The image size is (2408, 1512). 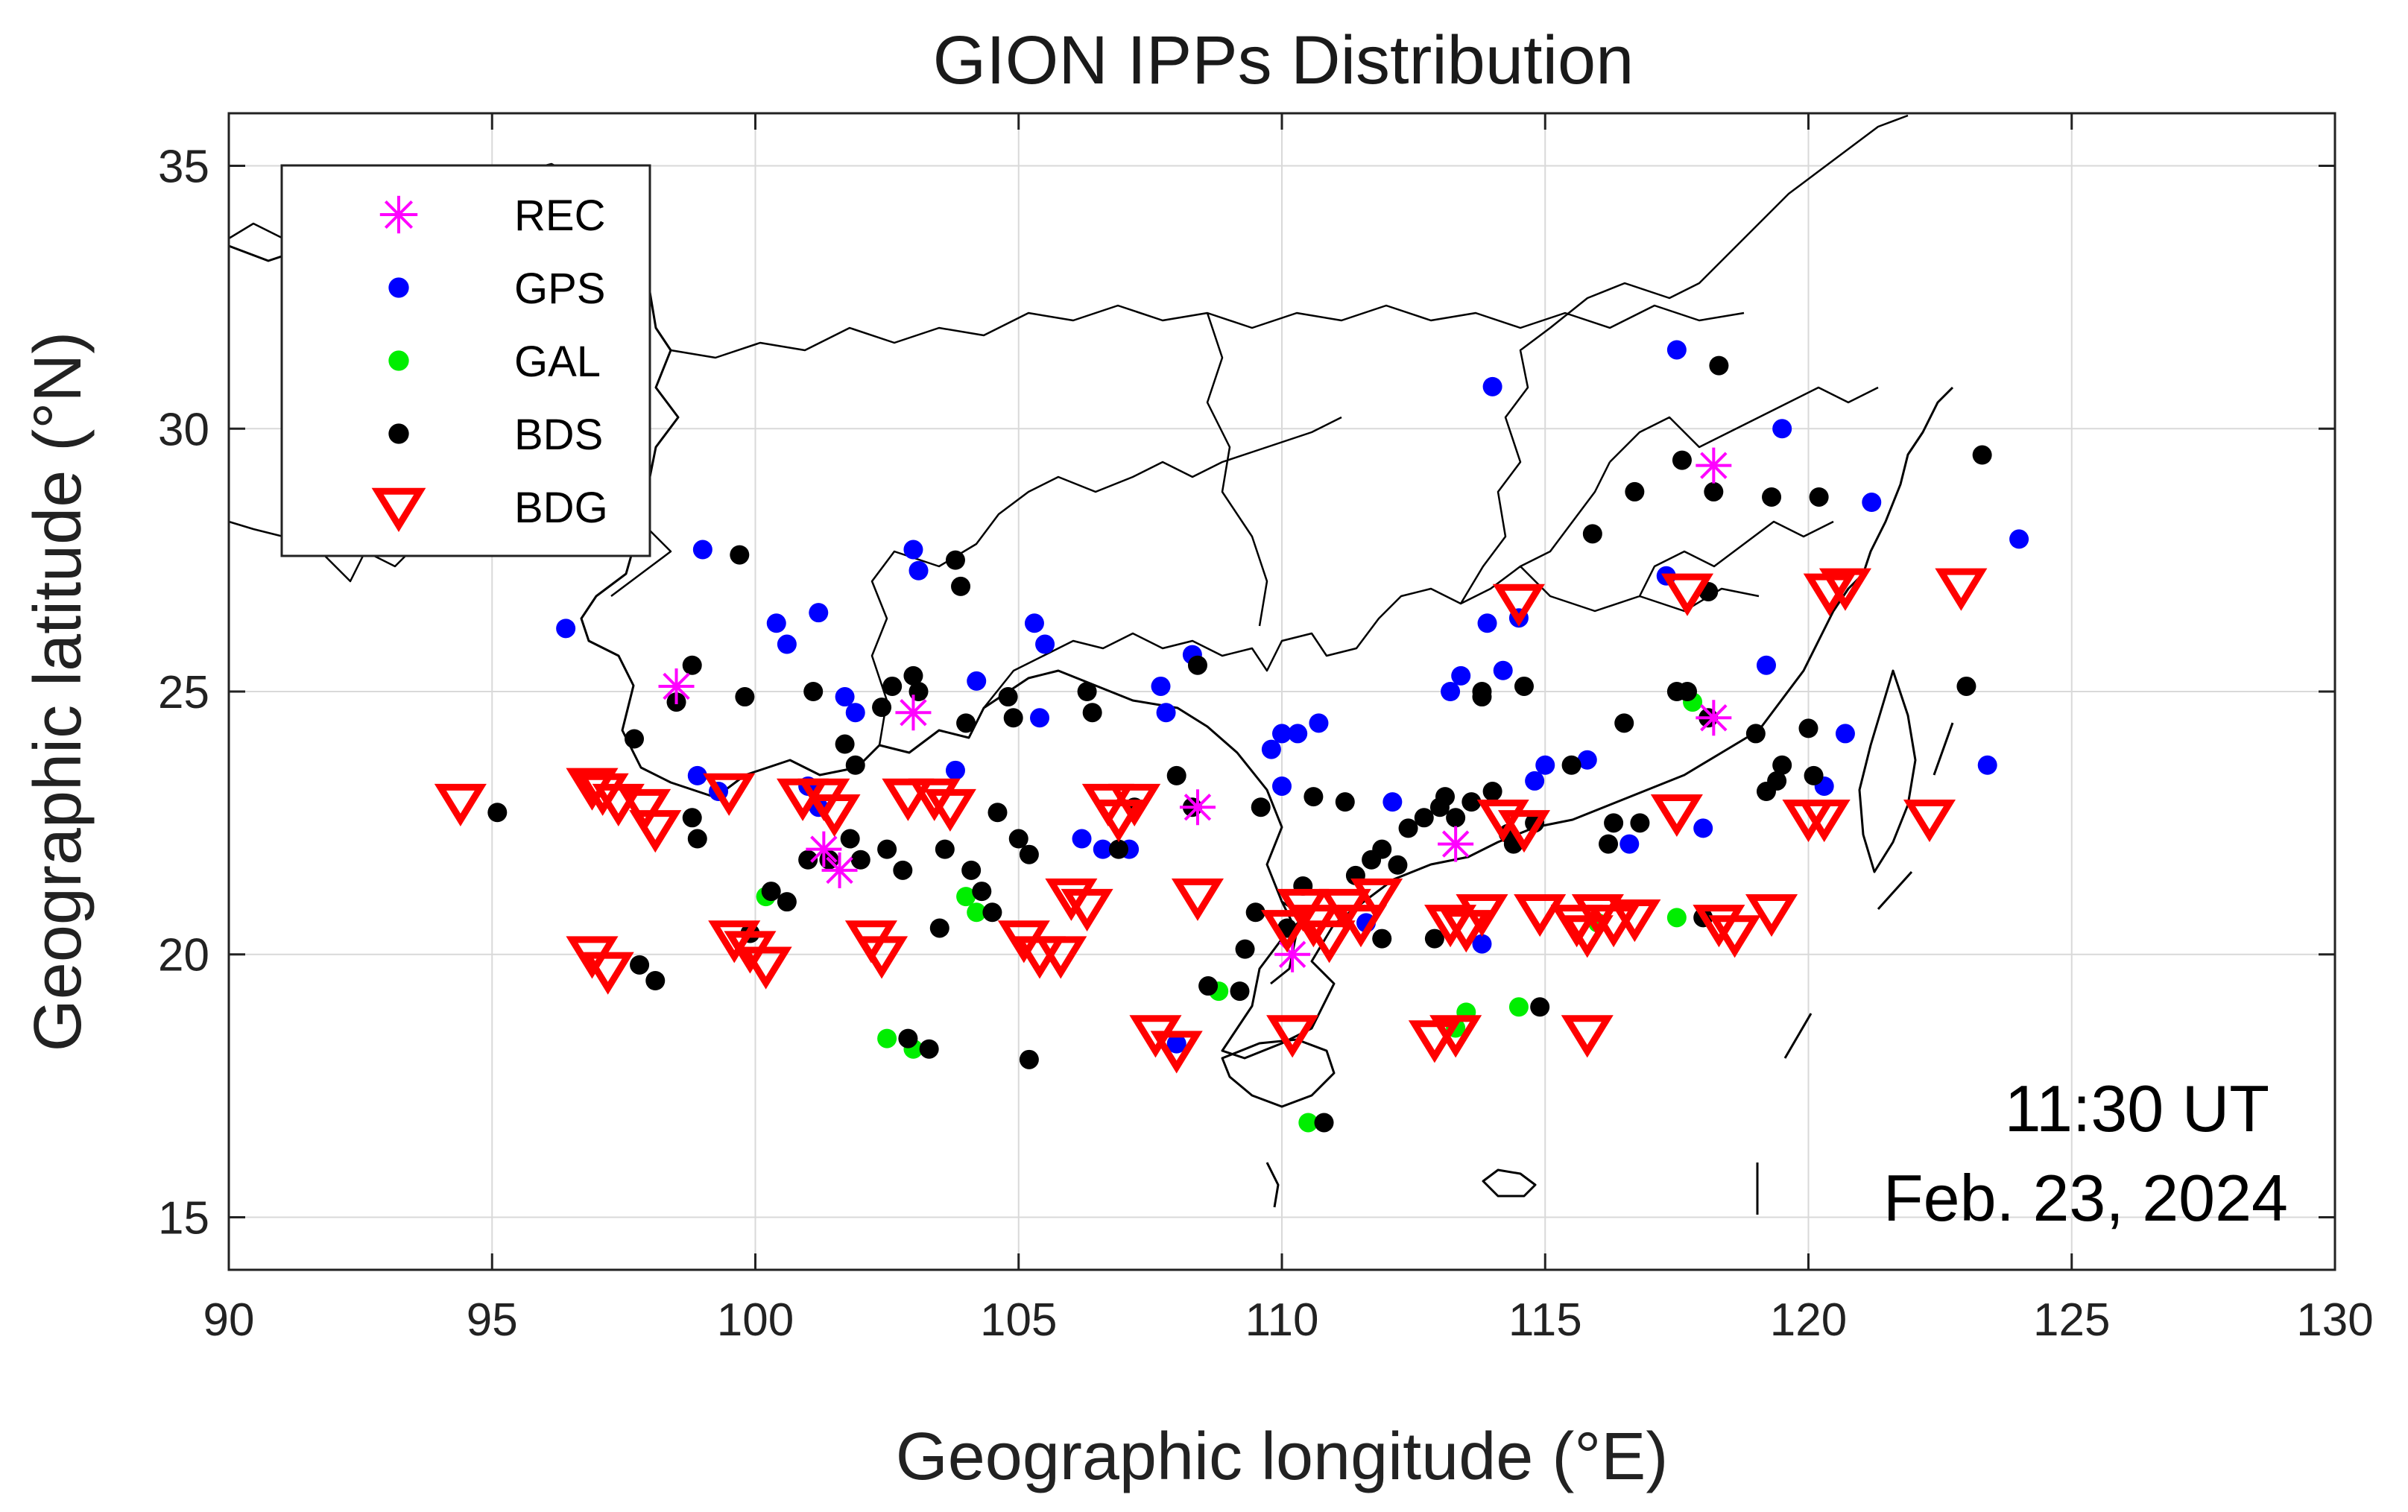 What do you see at coordinates (399, 433) in the screenshot?
I see `legend-marker-bds` at bounding box center [399, 433].